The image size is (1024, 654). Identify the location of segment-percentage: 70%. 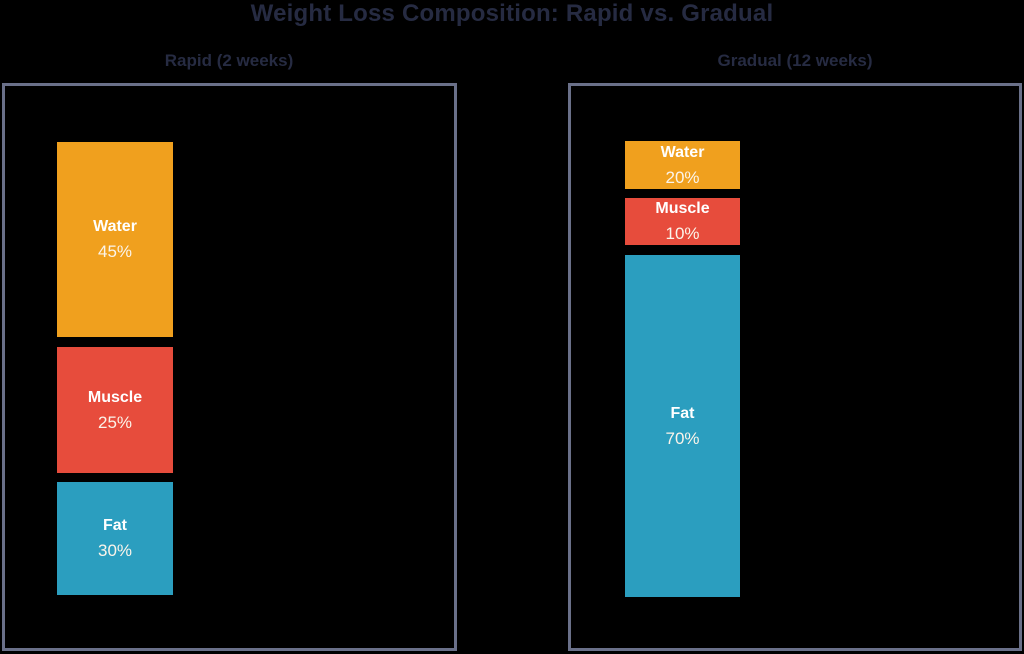
(682, 438).